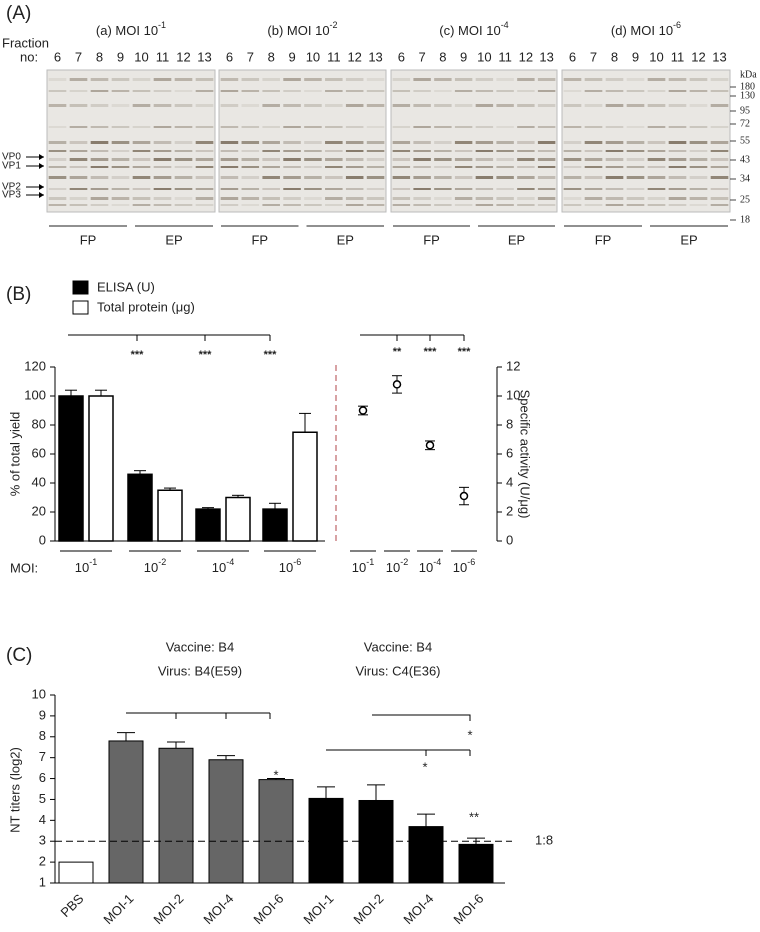 This screenshot has height=932, width=760. What do you see at coordinates (544, 840) in the screenshot?
I see `reference-label: 1:8` at bounding box center [544, 840].